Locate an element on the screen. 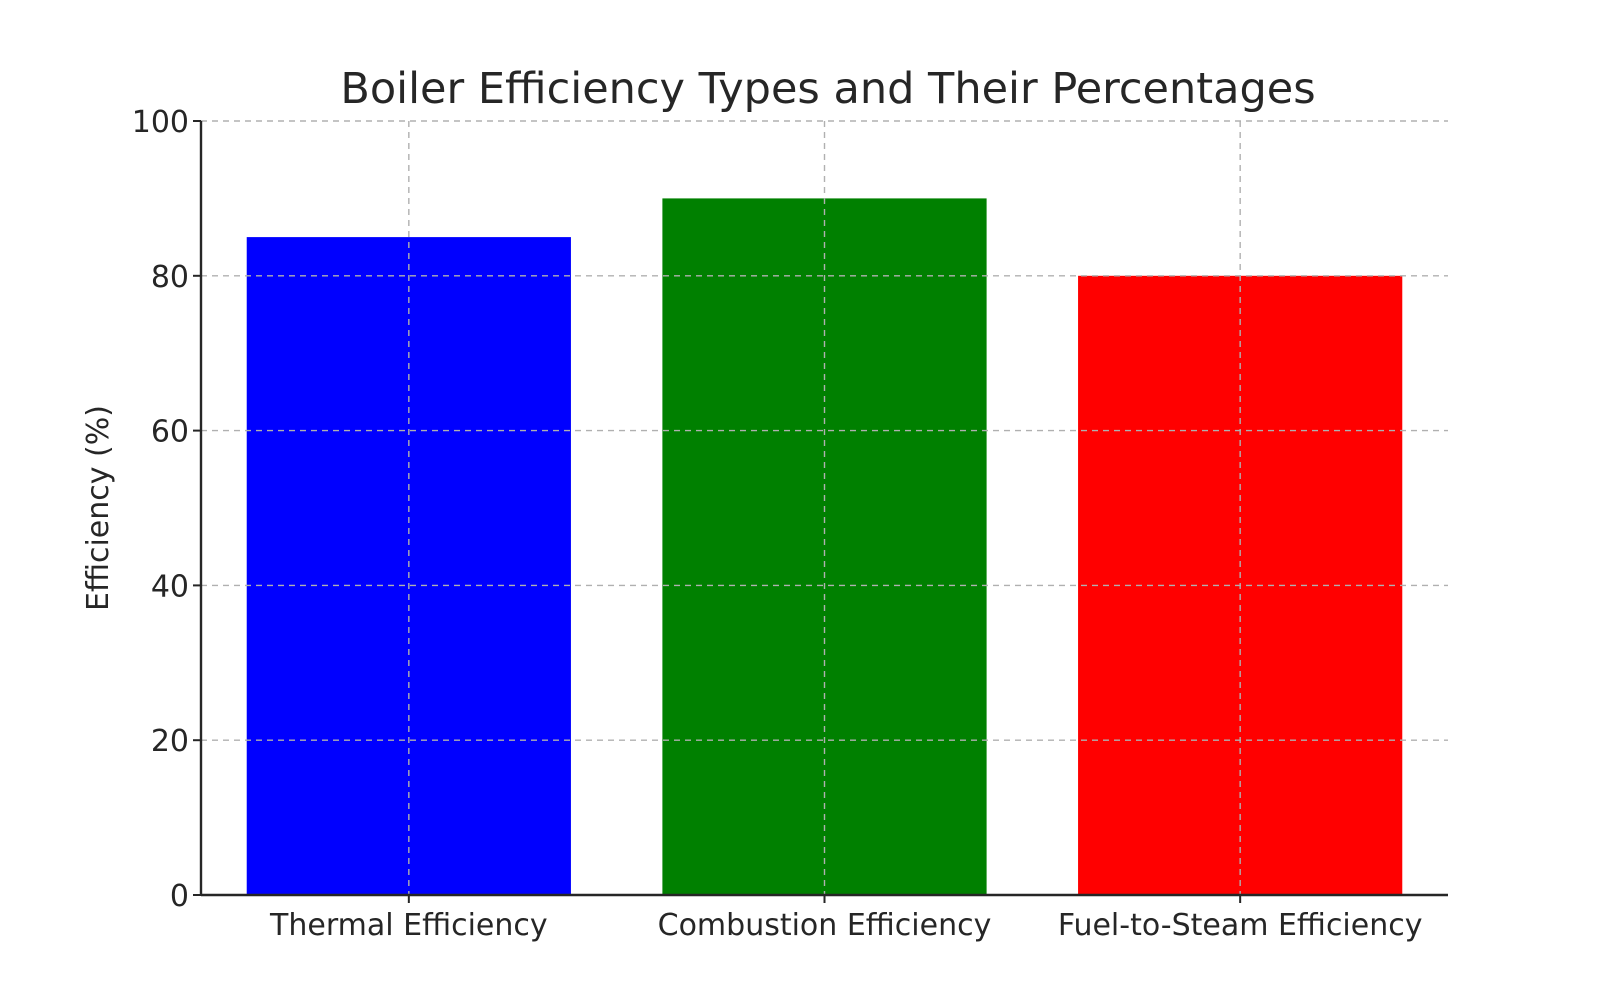 The width and height of the screenshot is (1600, 1000). y-tick-label: 20 is located at coordinates (170, 741).